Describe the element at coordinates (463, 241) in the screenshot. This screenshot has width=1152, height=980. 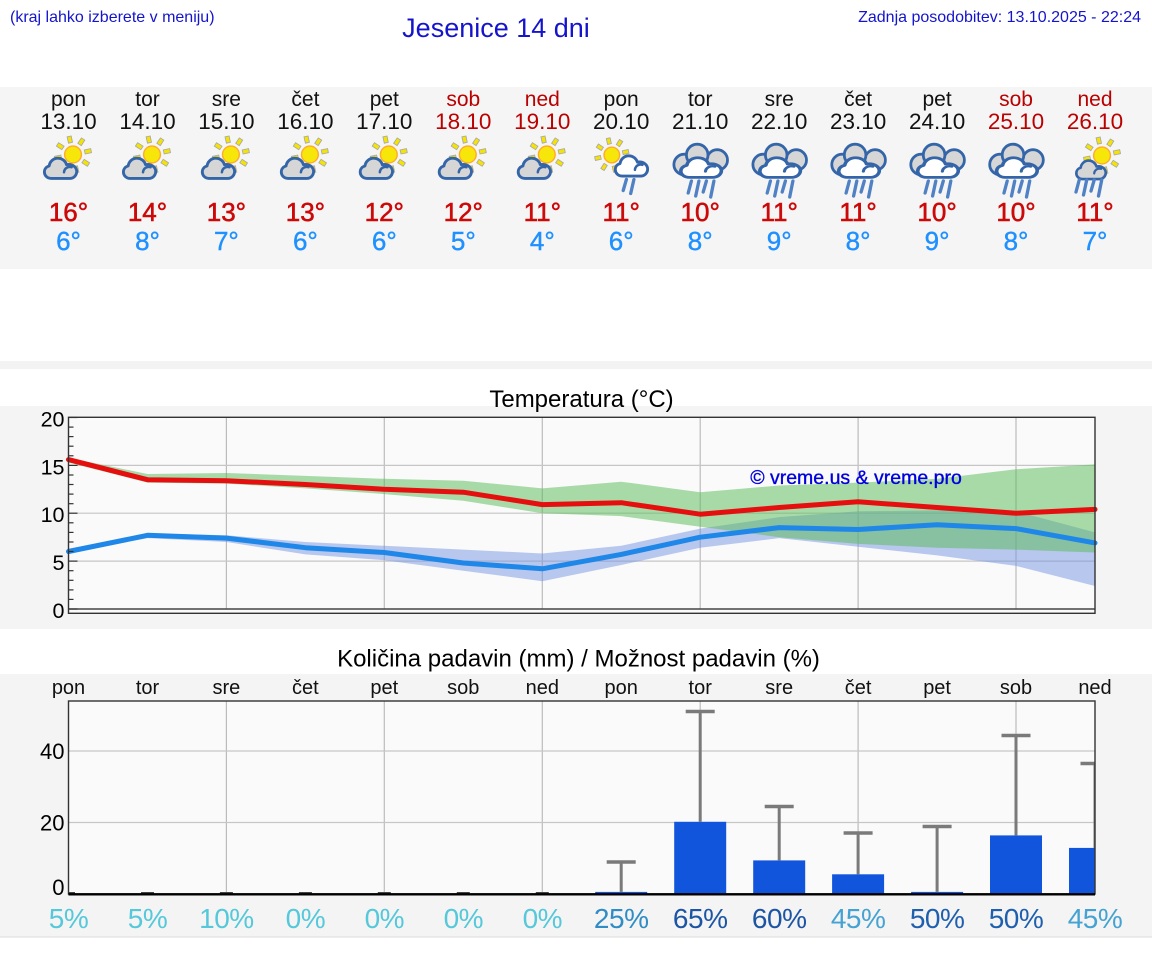
I see `svg-text: 5°` at that location.